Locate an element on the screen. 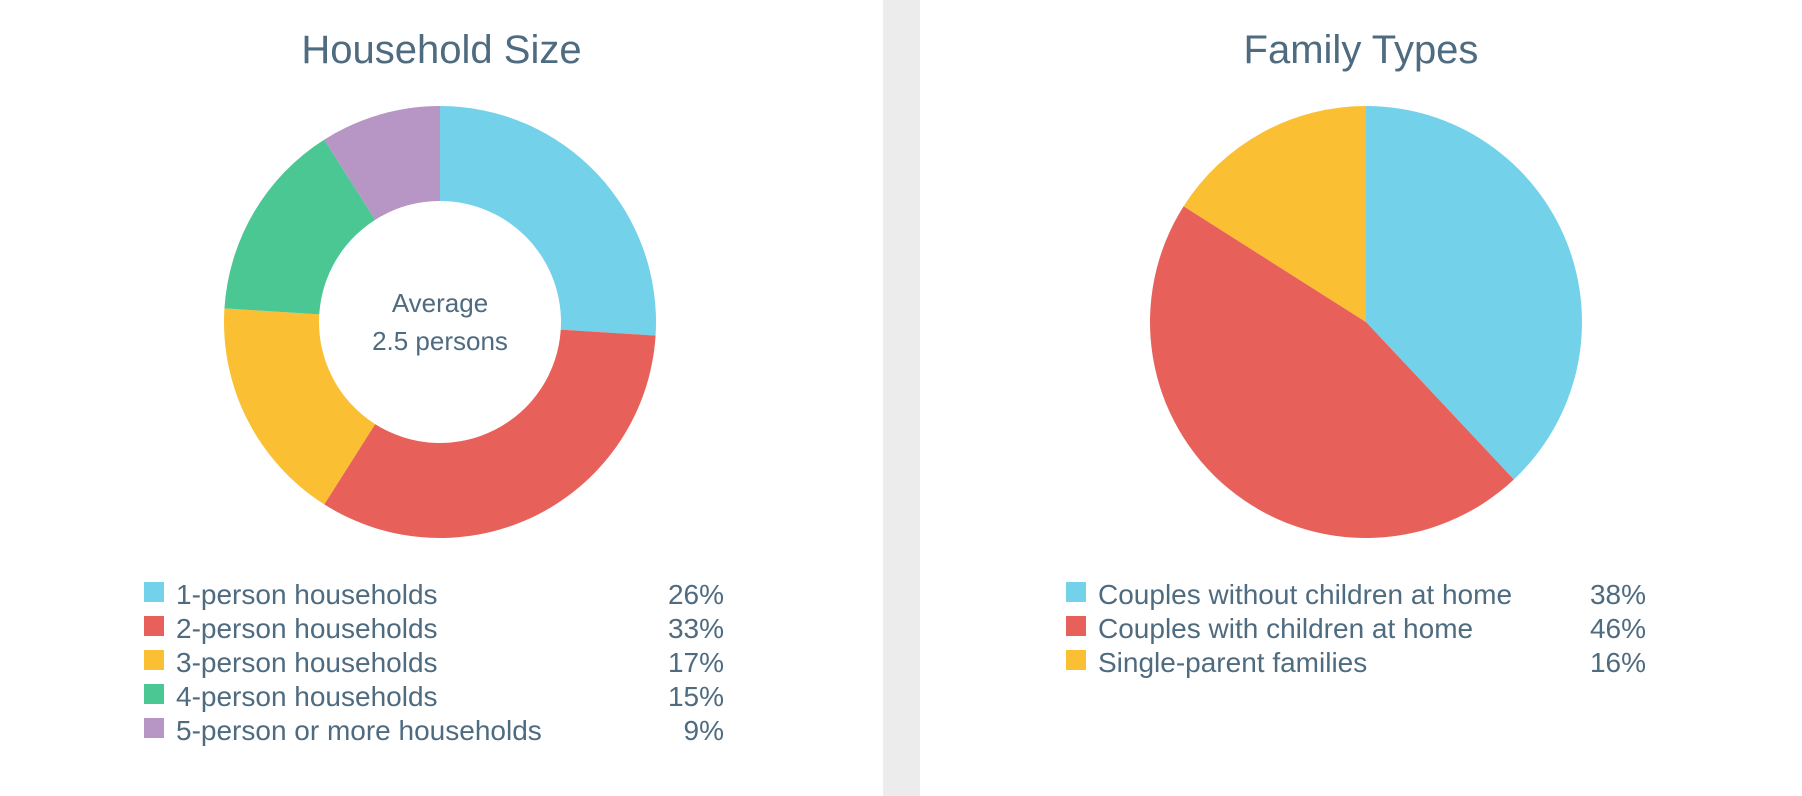  legend-item: 4-person households 15% is located at coordinates (434, 697).